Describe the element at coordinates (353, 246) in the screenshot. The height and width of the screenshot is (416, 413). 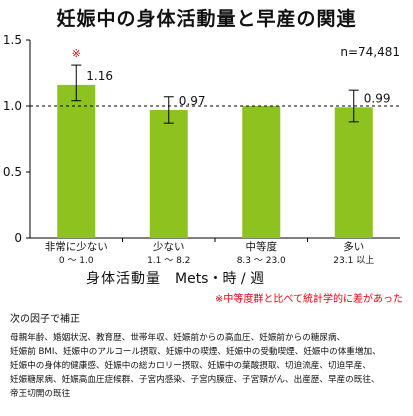
I see `x-tick-label: 多い` at that location.